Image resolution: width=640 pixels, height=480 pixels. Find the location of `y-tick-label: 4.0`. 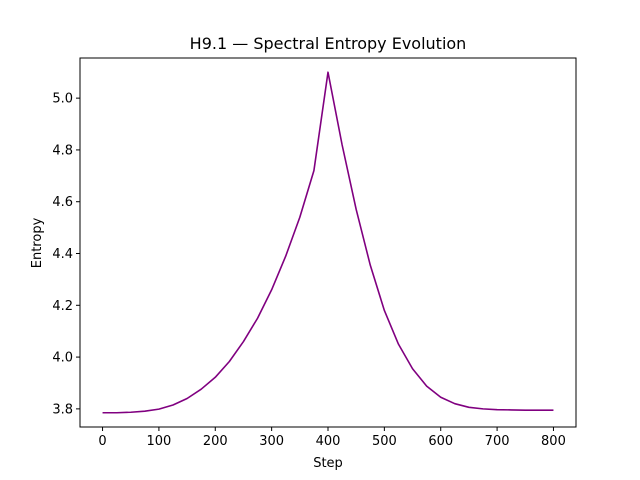

y-tick-label: 4.0 is located at coordinates (62, 358).